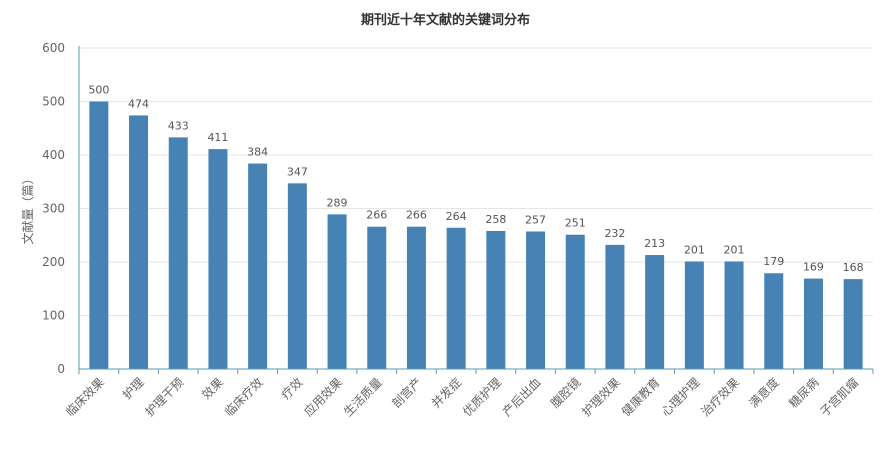 The height and width of the screenshot is (460, 891). I want to click on category-label: 子宫肌瘤, so click(839, 397).